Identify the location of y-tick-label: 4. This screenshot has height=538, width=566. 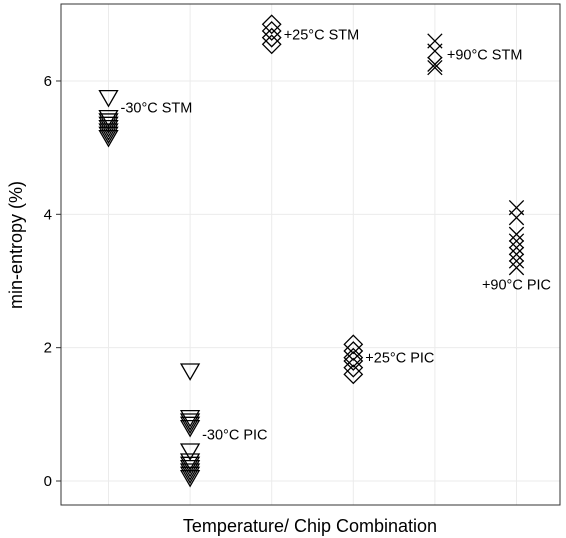
(48, 214).